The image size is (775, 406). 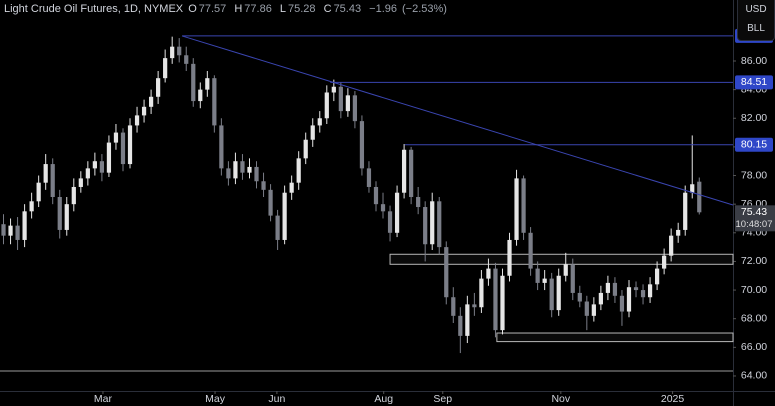 What do you see at coordinates (756, 28) in the screenshot?
I see `unit-button: BLL` at bounding box center [756, 28].